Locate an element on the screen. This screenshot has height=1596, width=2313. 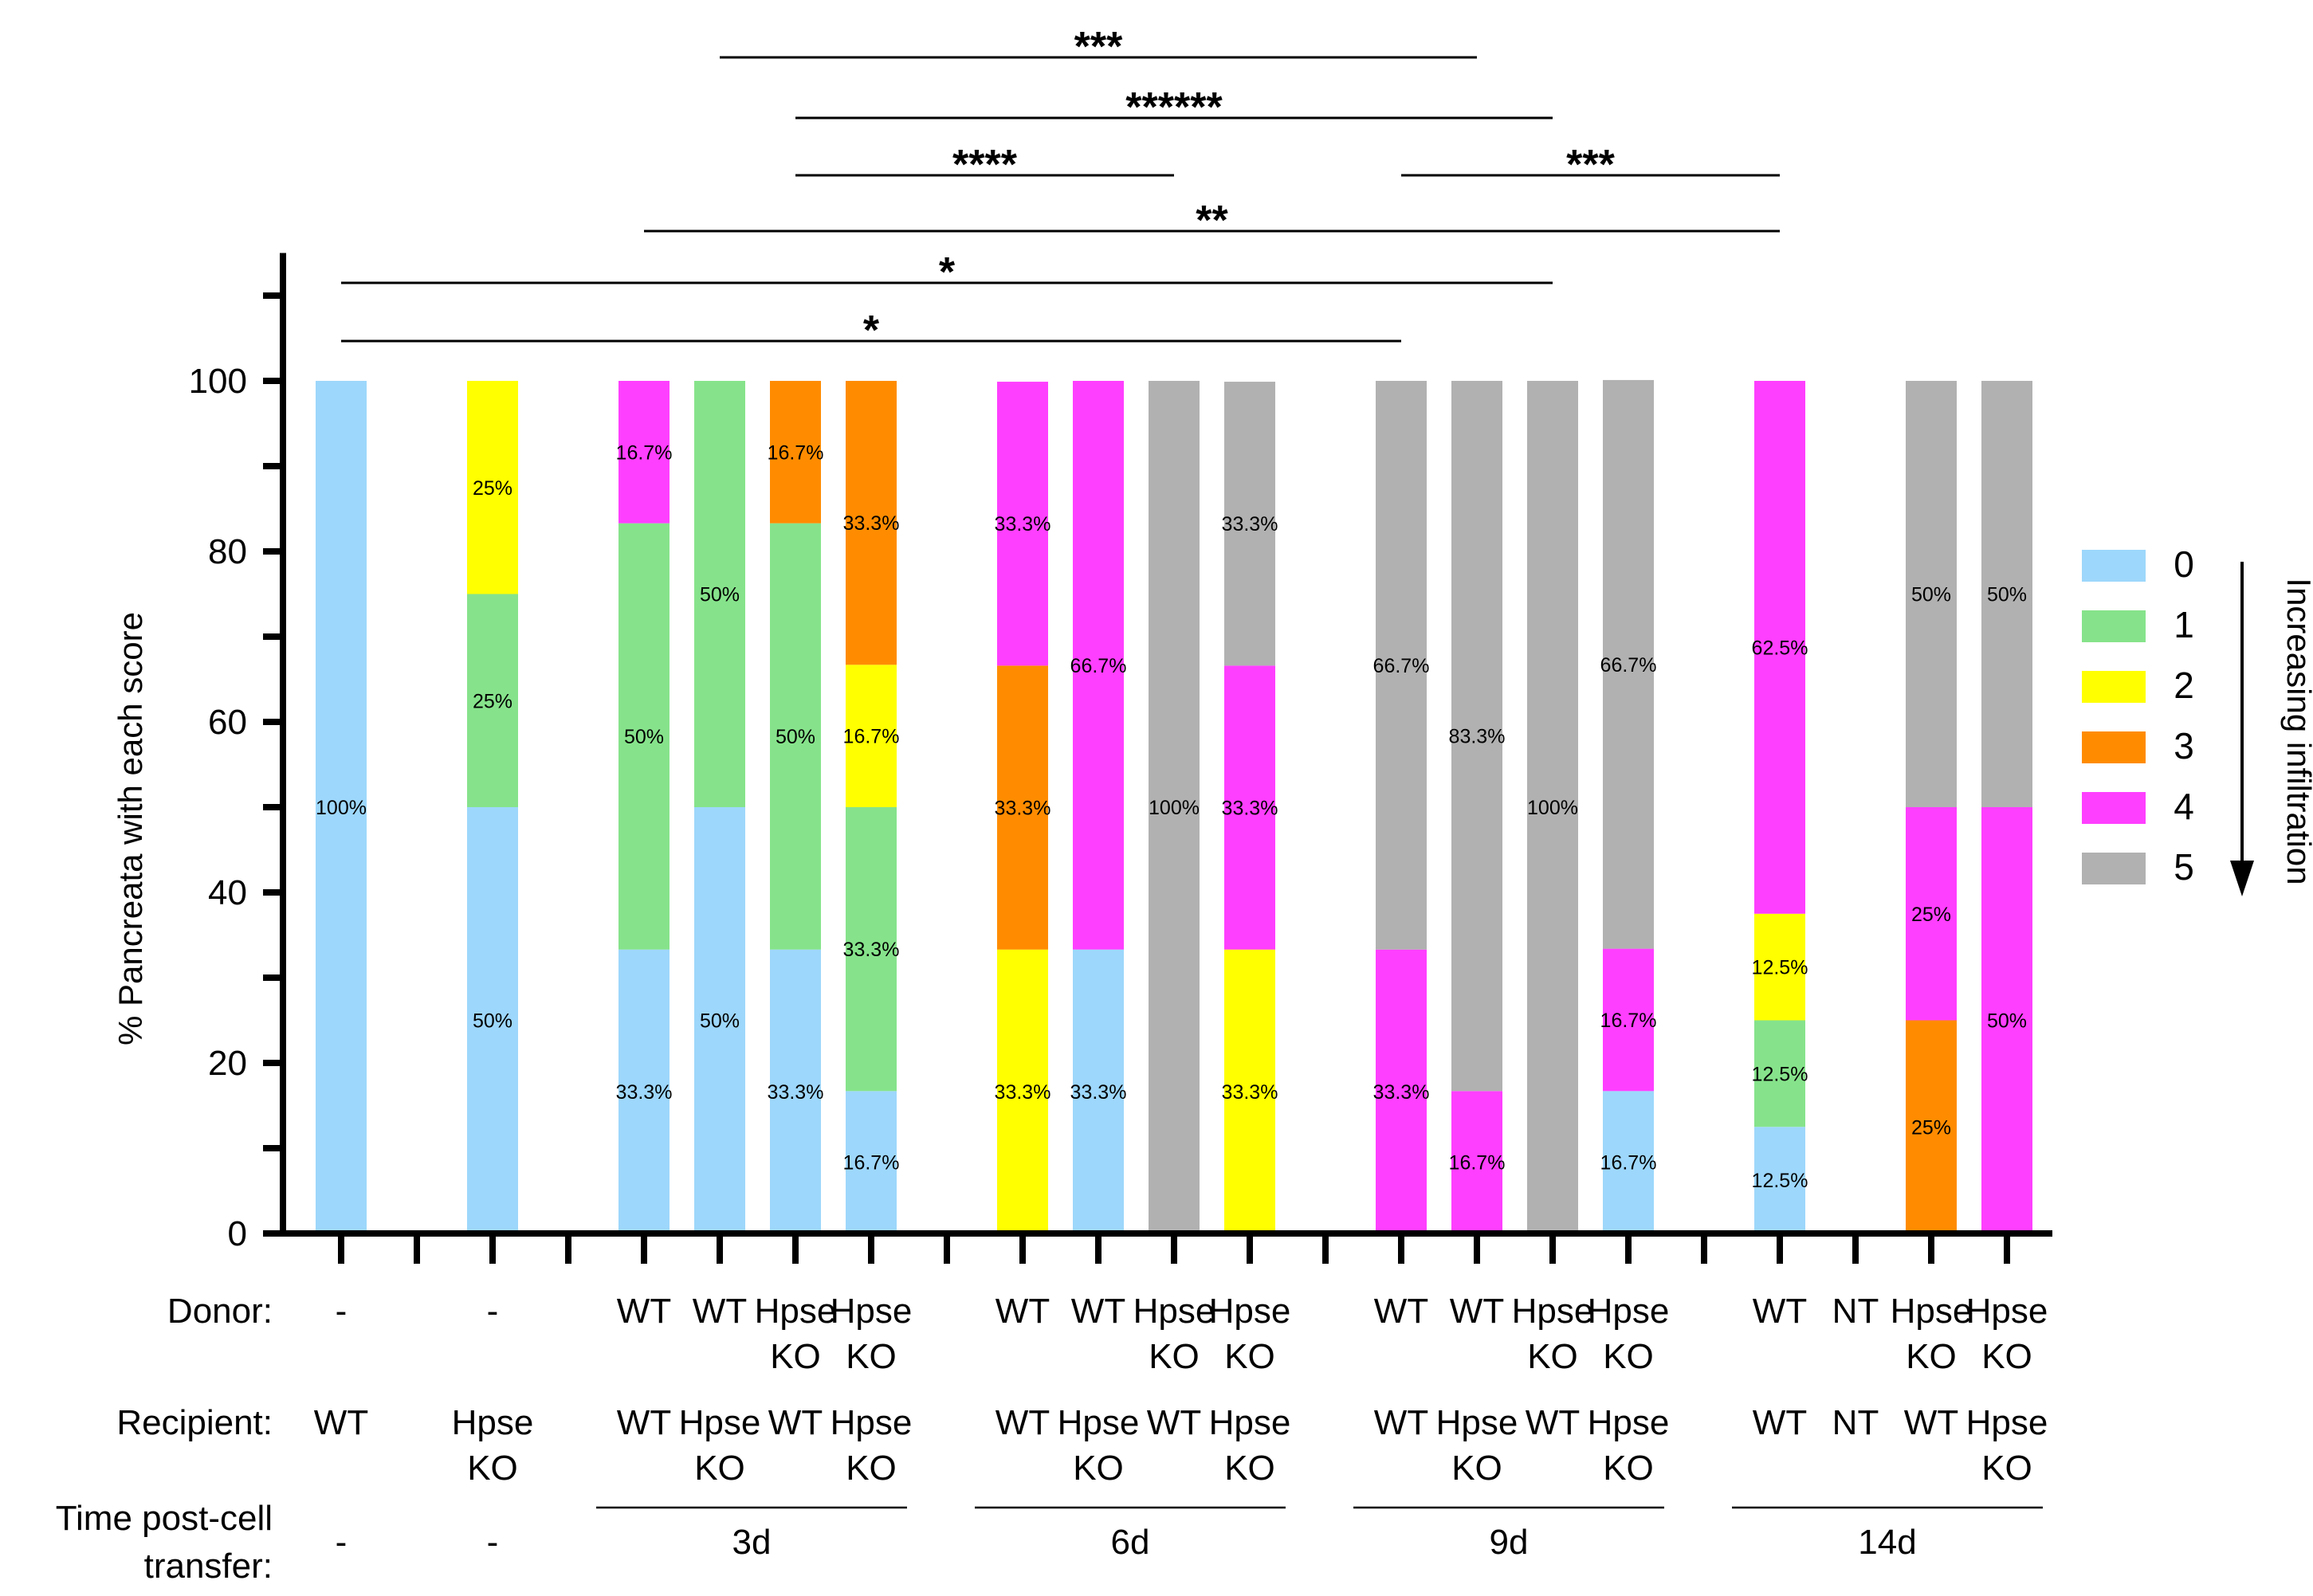
bar-10-segment-1-label: 66.7% is located at coordinates (1401, 666).